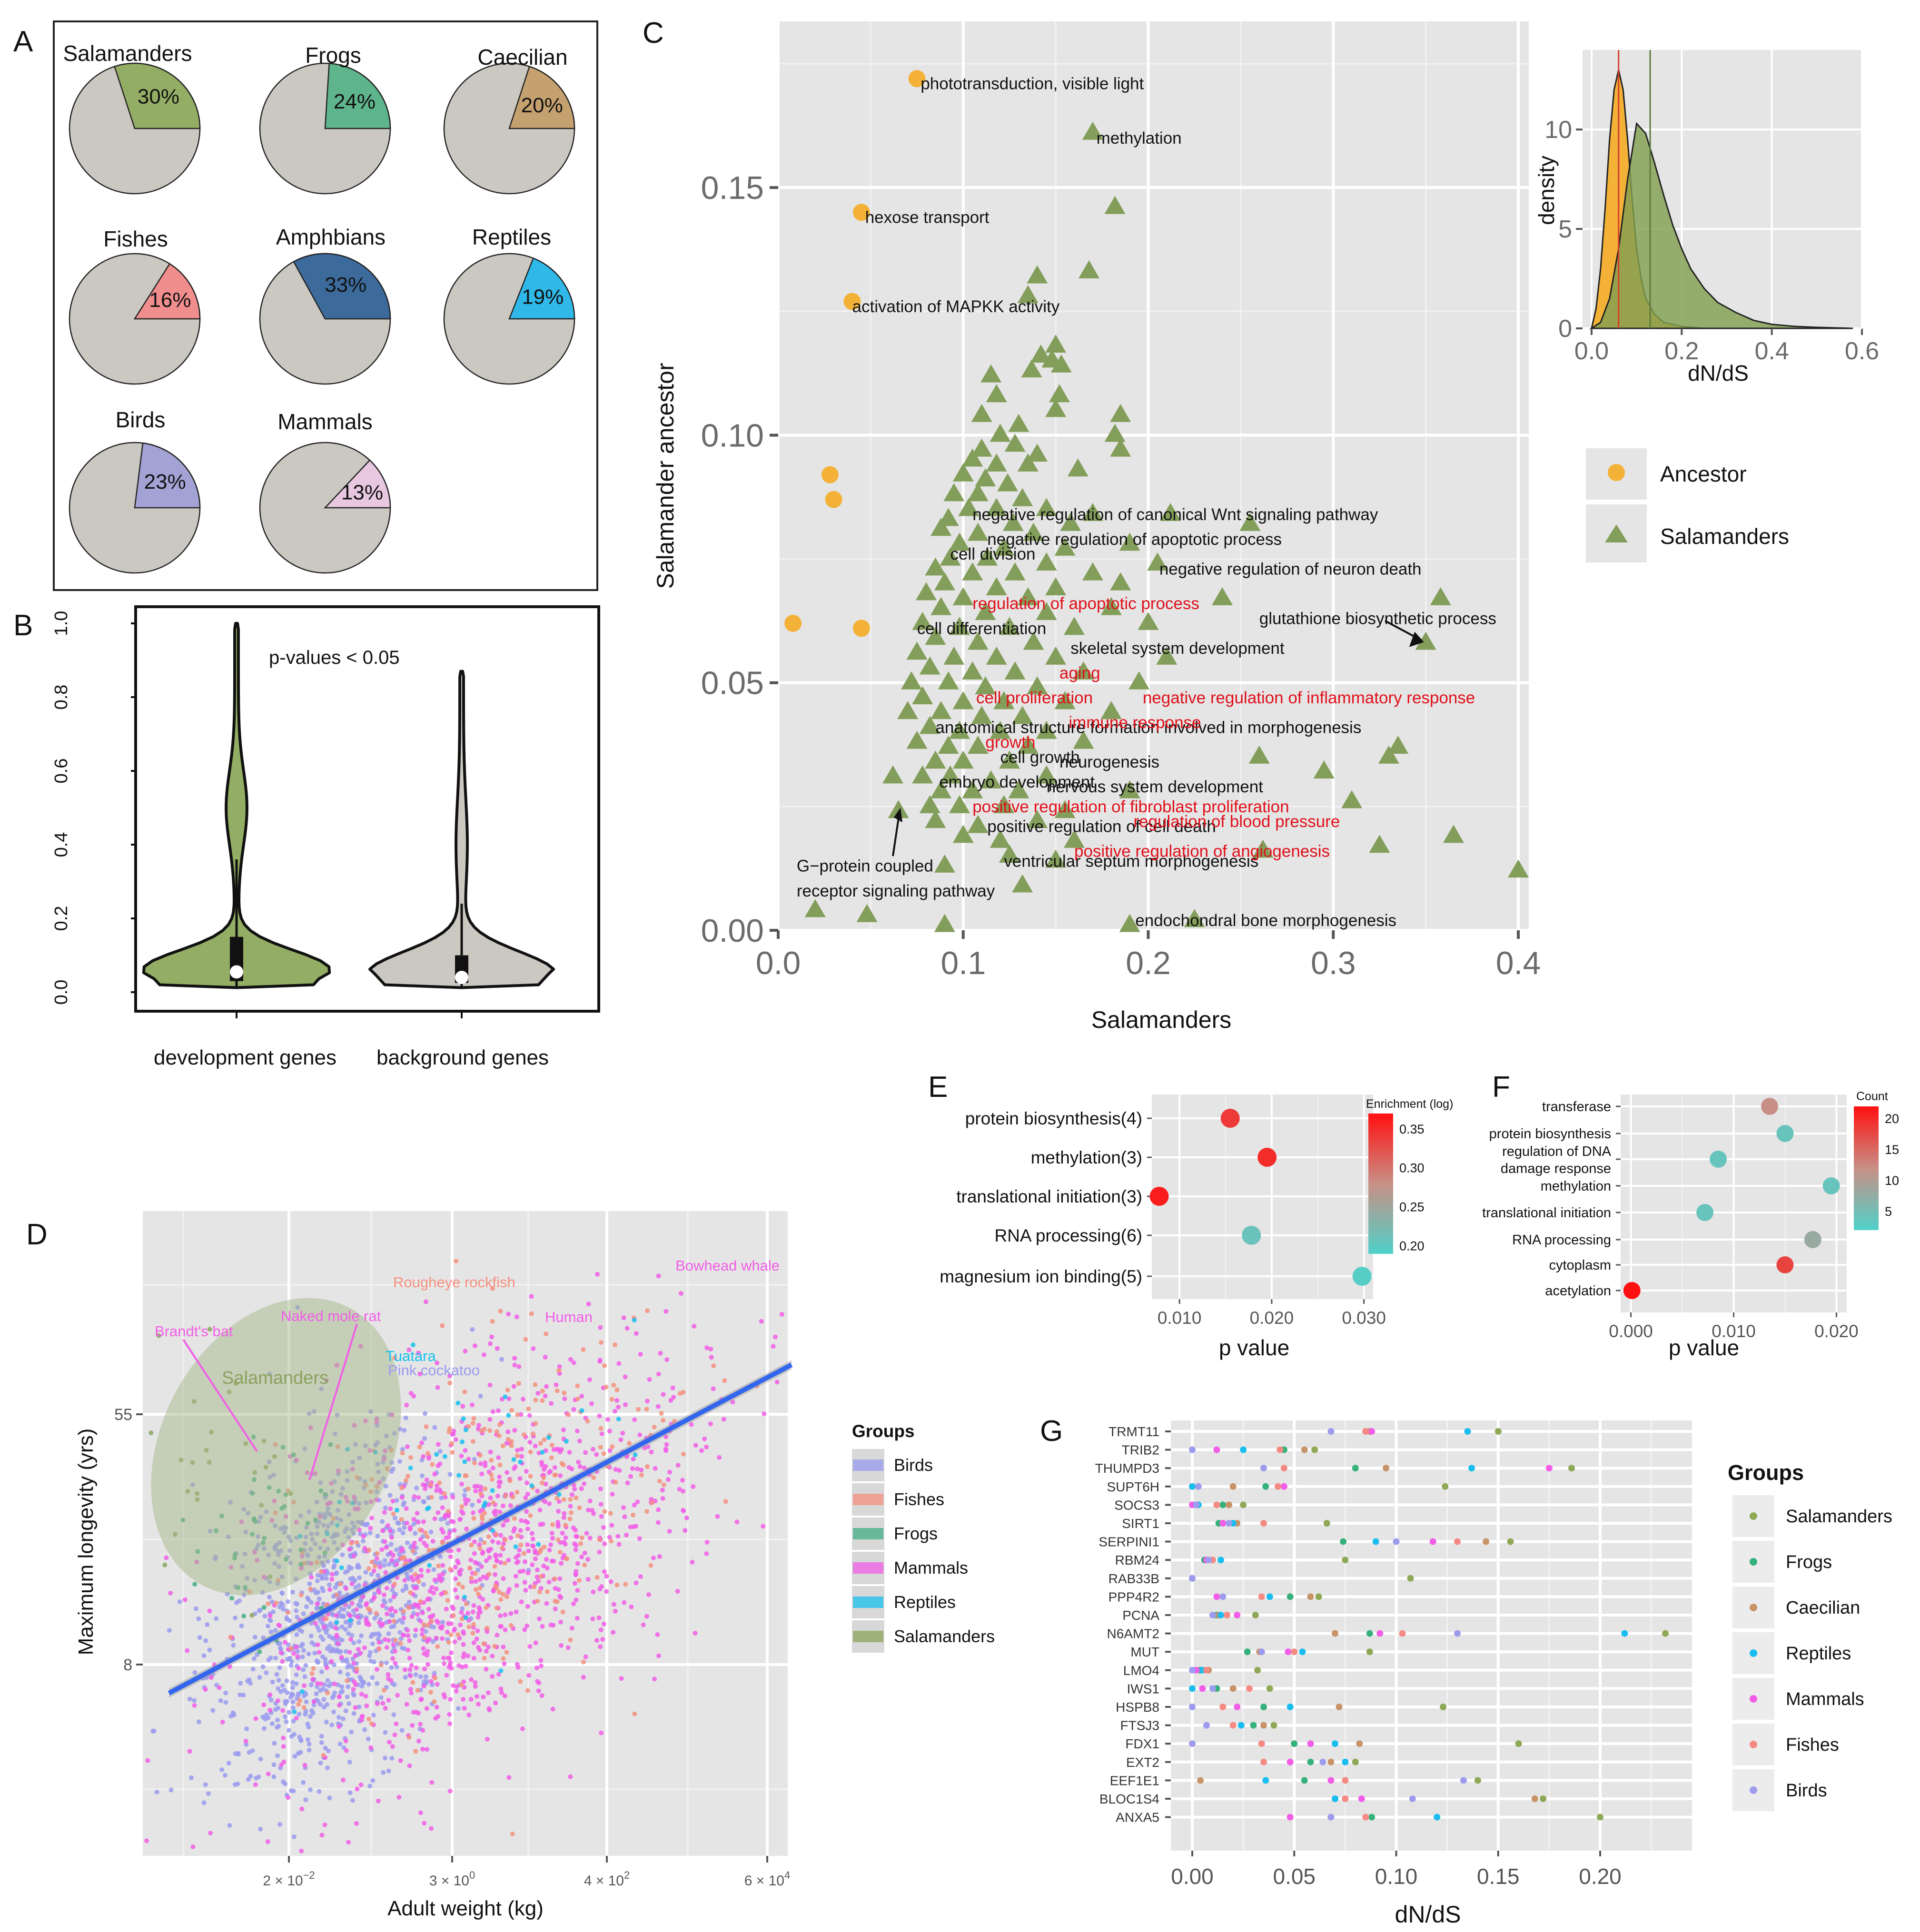 Image resolution: width=1920 pixels, height=1932 pixels. What do you see at coordinates (448, 1623) in the screenshot?
I see `longevity-point-1954` at bounding box center [448, 1623].